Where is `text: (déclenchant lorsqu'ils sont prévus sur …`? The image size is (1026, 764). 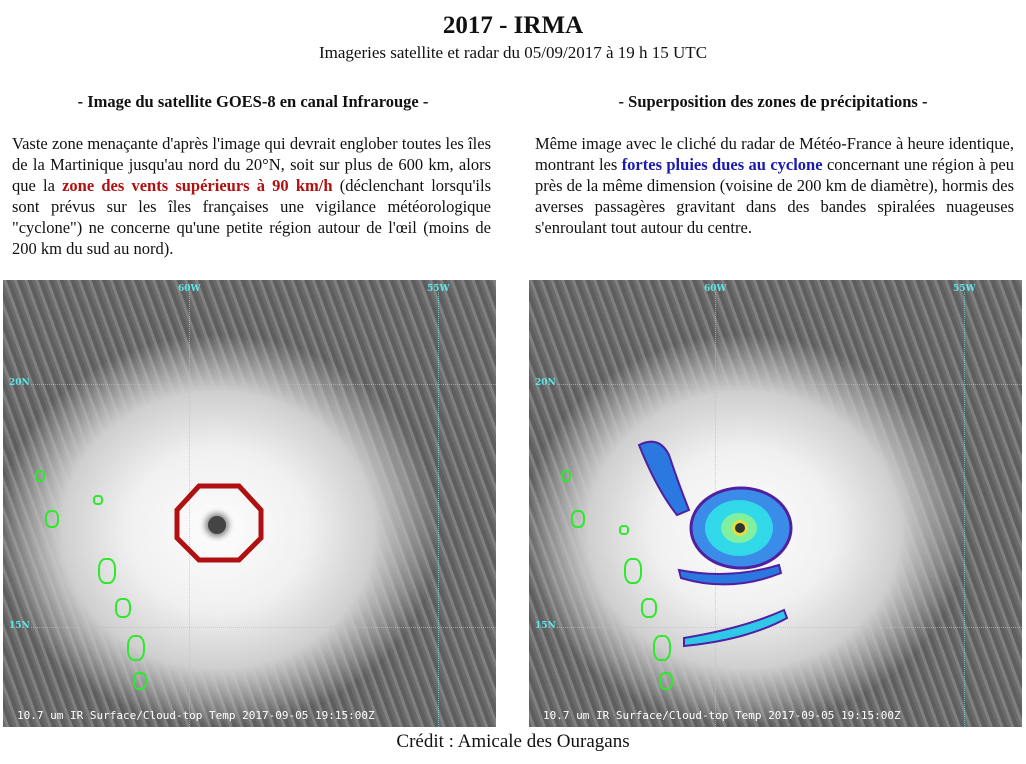
text: (déclenchant lorsqu'ils sont prévus sur … is located at coordinates (252, 217).